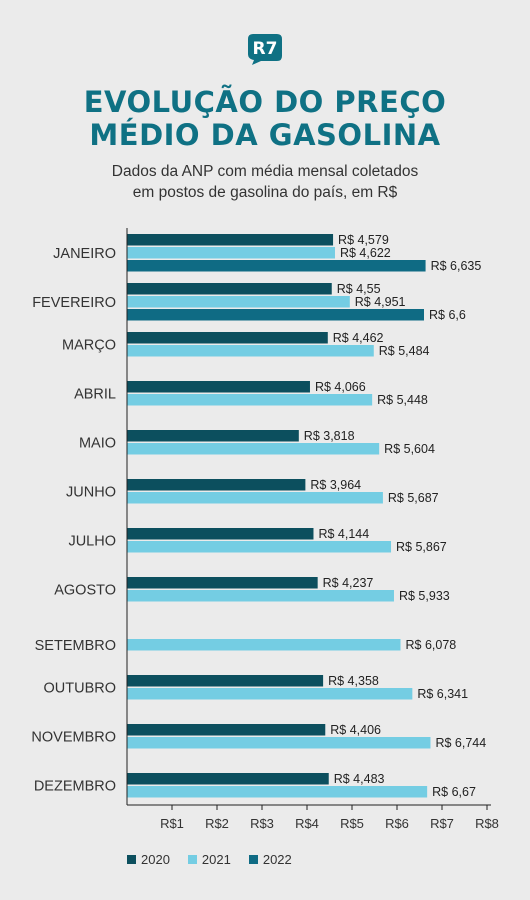 The image size is (530, 900). What do you see at coordinates (431, 645) in the screenshot?
I see `data-label: R$ 6,078` at bounding box center [431, 645].